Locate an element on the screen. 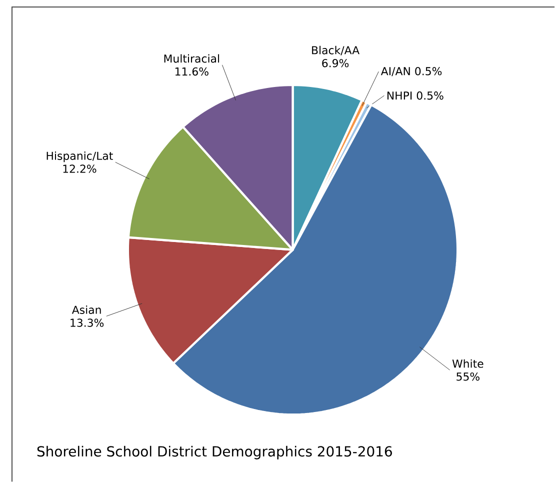 The width and height of the screenshot is (555, 482). slice-label: AI/AN is located at coordinates (395, 71).